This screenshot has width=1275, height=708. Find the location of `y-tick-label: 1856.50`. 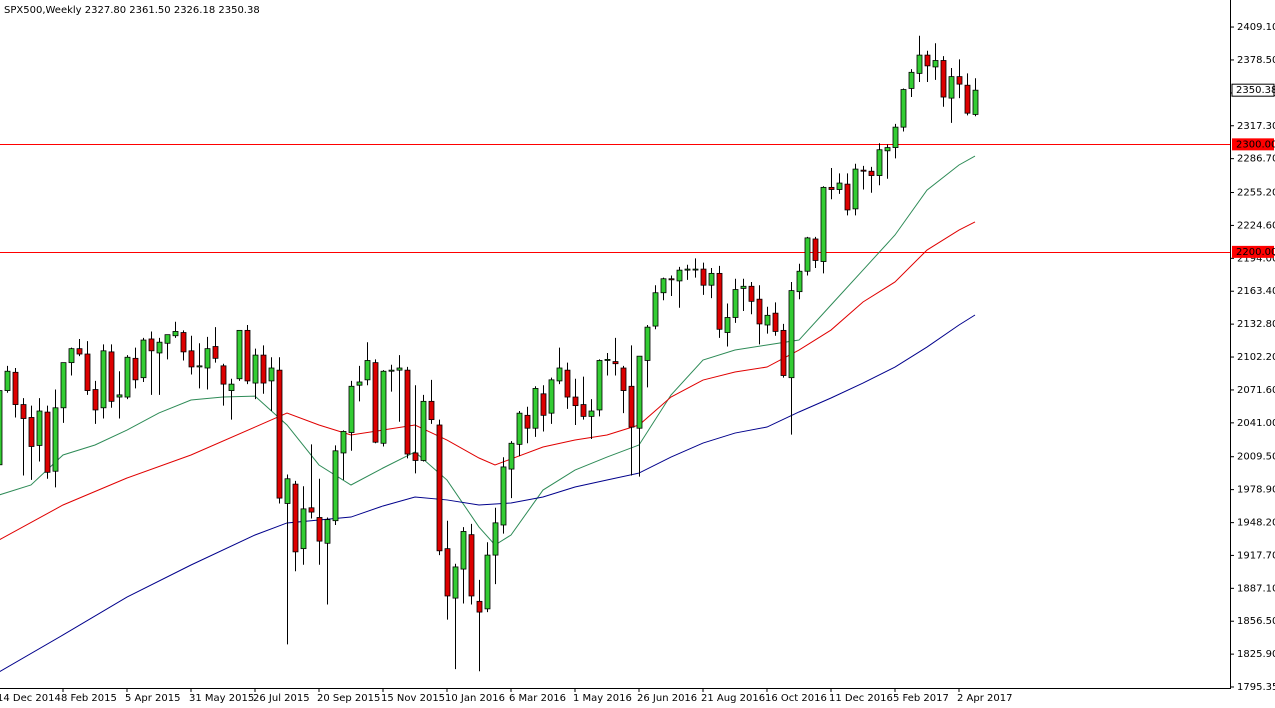

y-tick-label: 1856.50 is located at coordinates (1256, 621).